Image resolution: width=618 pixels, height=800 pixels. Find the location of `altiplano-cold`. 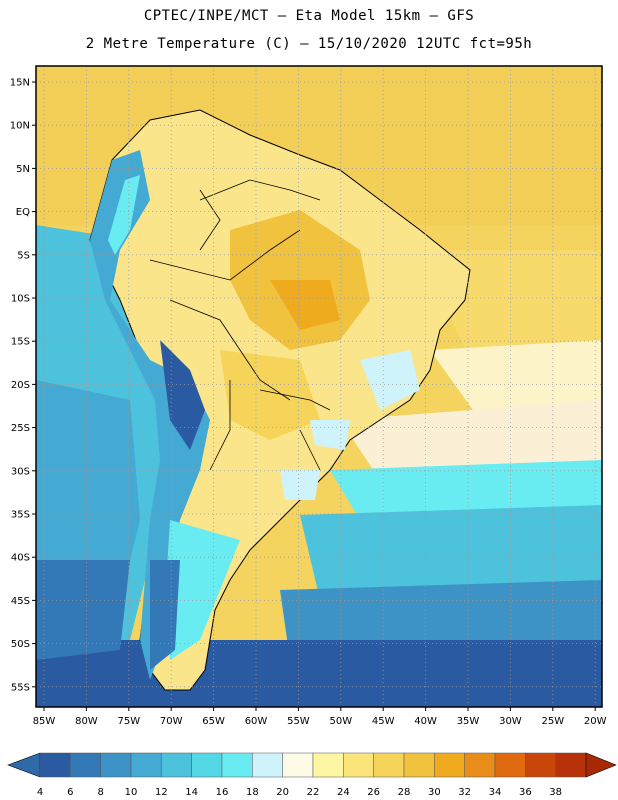

altiplano-cold is located at coordinates (182, 395).